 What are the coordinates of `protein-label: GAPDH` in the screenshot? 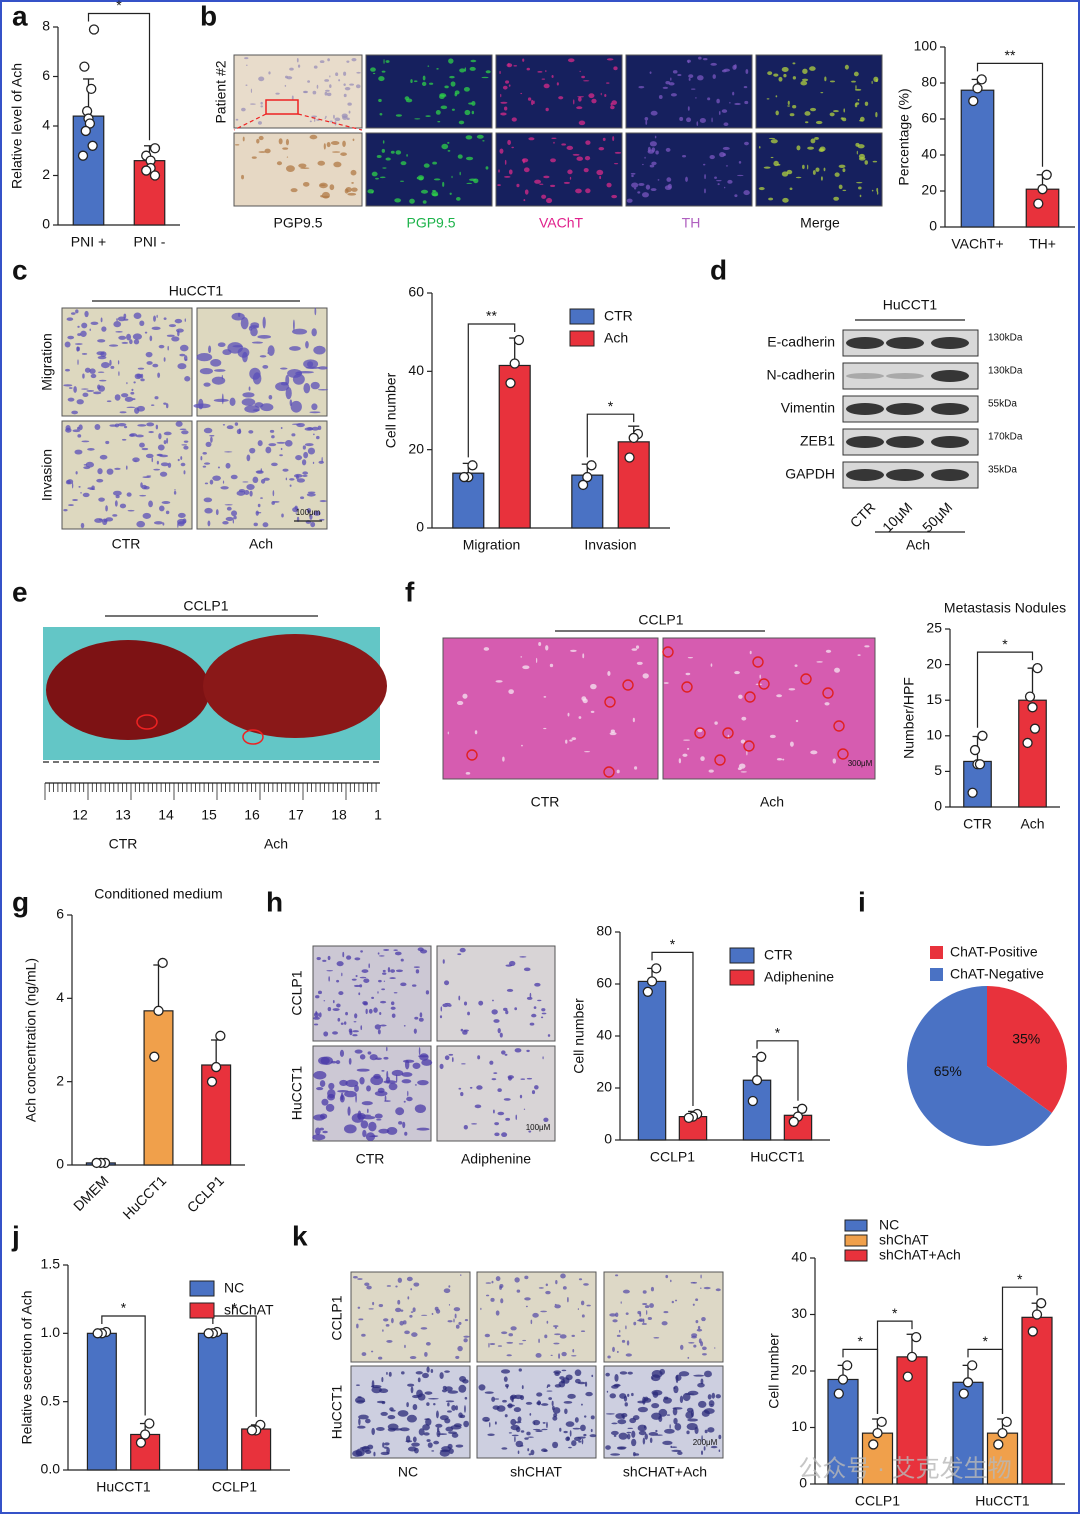 It's located at (810, 474).